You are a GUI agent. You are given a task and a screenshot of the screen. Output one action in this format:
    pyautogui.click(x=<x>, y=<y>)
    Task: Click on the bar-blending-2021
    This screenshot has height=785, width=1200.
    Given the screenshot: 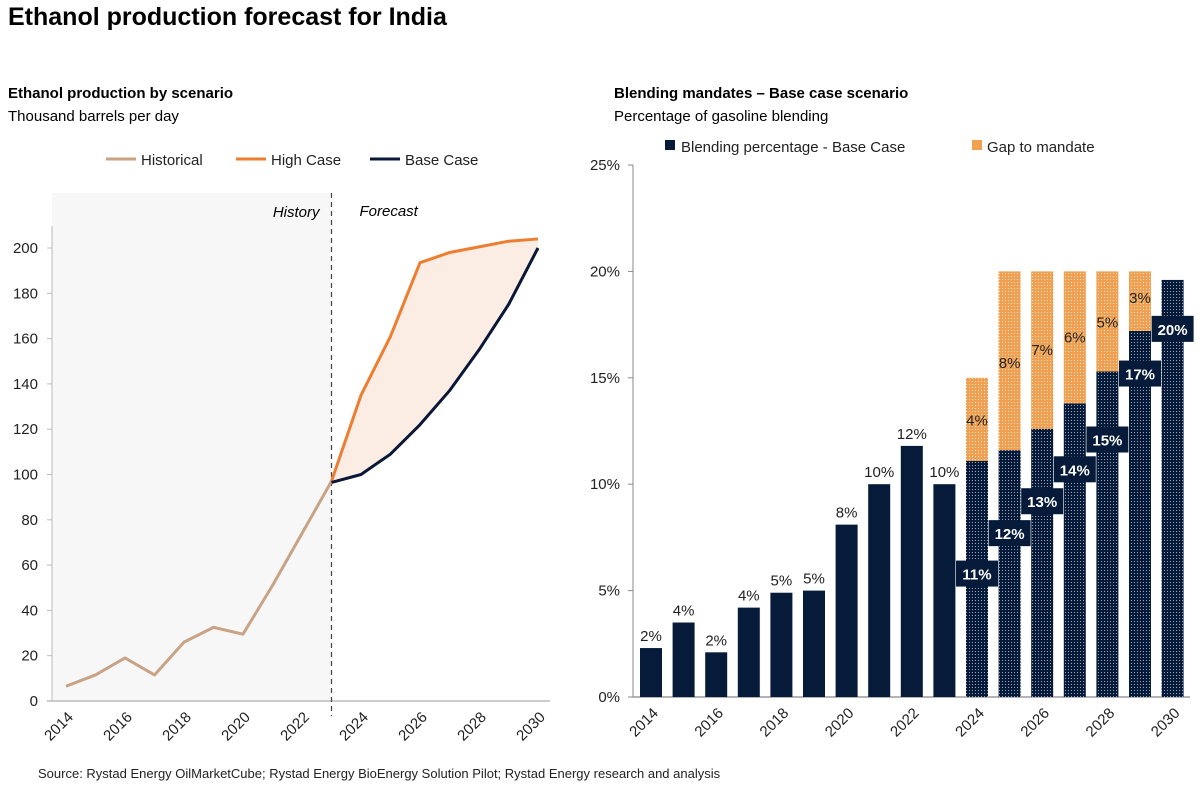 What is the action you would take?
    pyautogui.click(x=879, y=590)
    